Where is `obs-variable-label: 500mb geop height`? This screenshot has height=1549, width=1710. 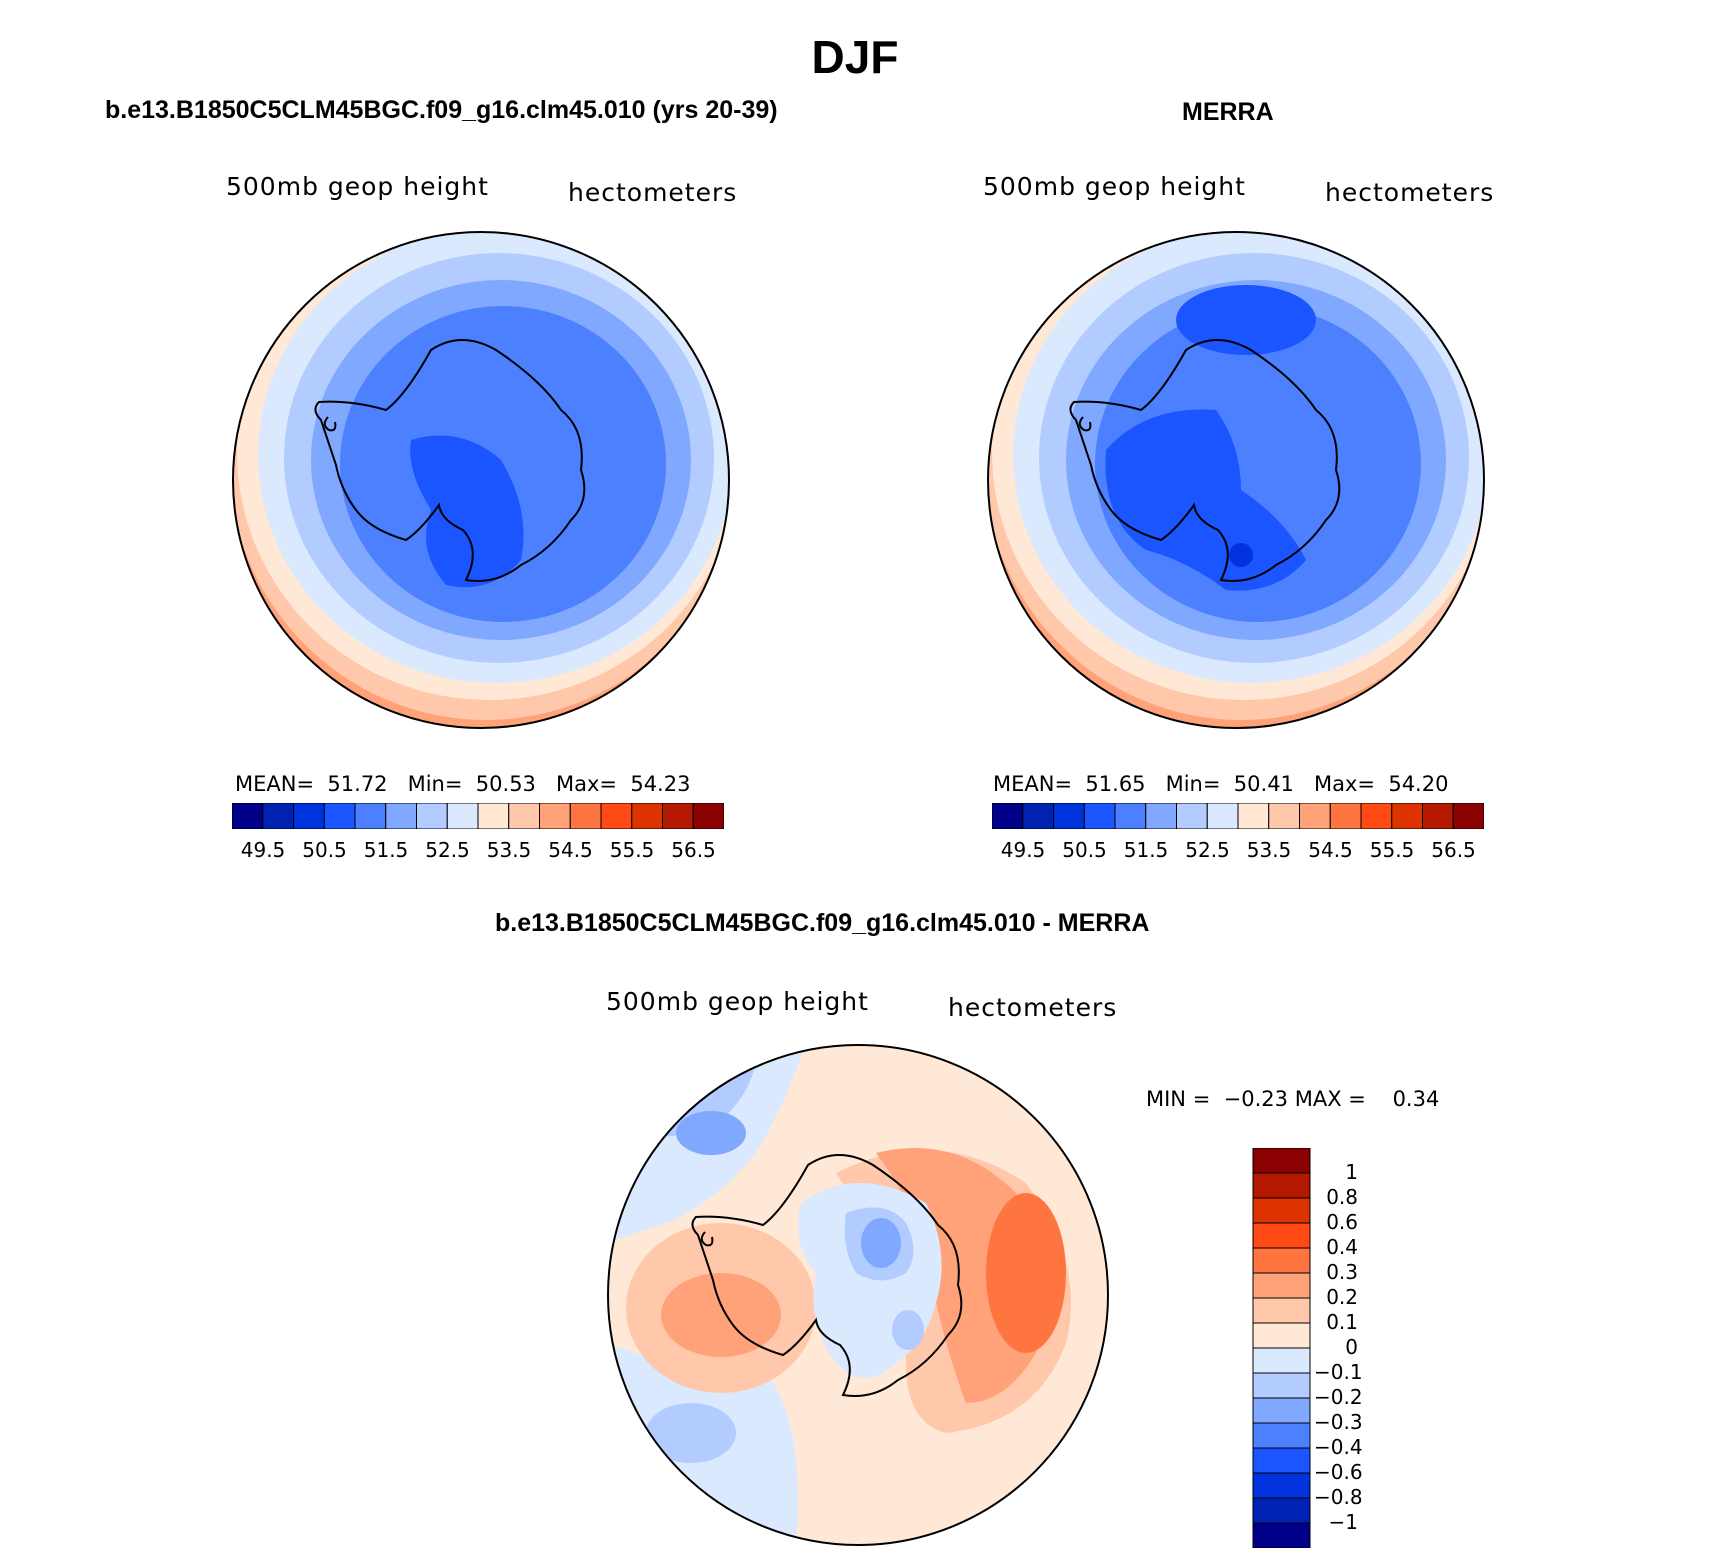
obs-variable-label: 500mb geop height is located at coordinates (1114, 186).